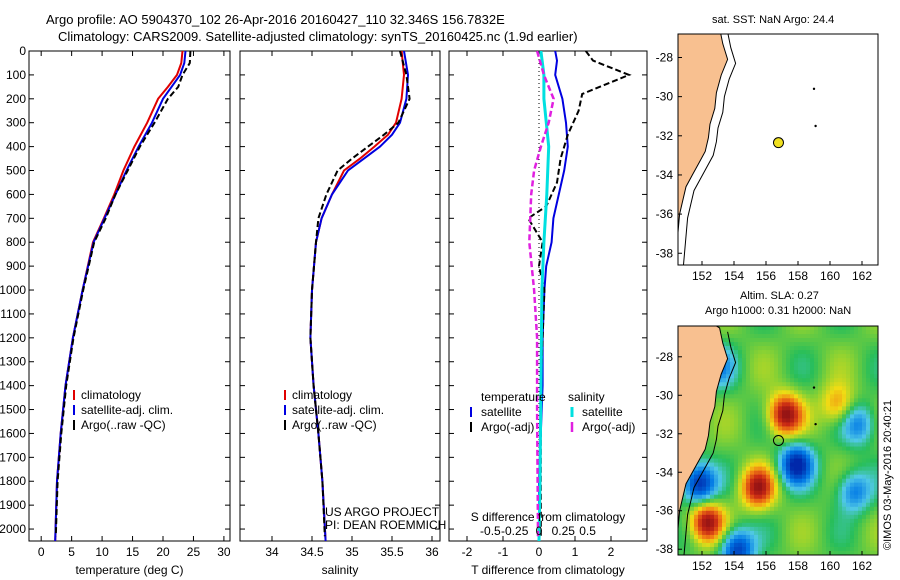 The width and height of the screenshot is (900, 580). What do you see at coordinates (13, 433) in the screenshot?
I see `y-tick-label: 1600` at bounding box center [13, 433].